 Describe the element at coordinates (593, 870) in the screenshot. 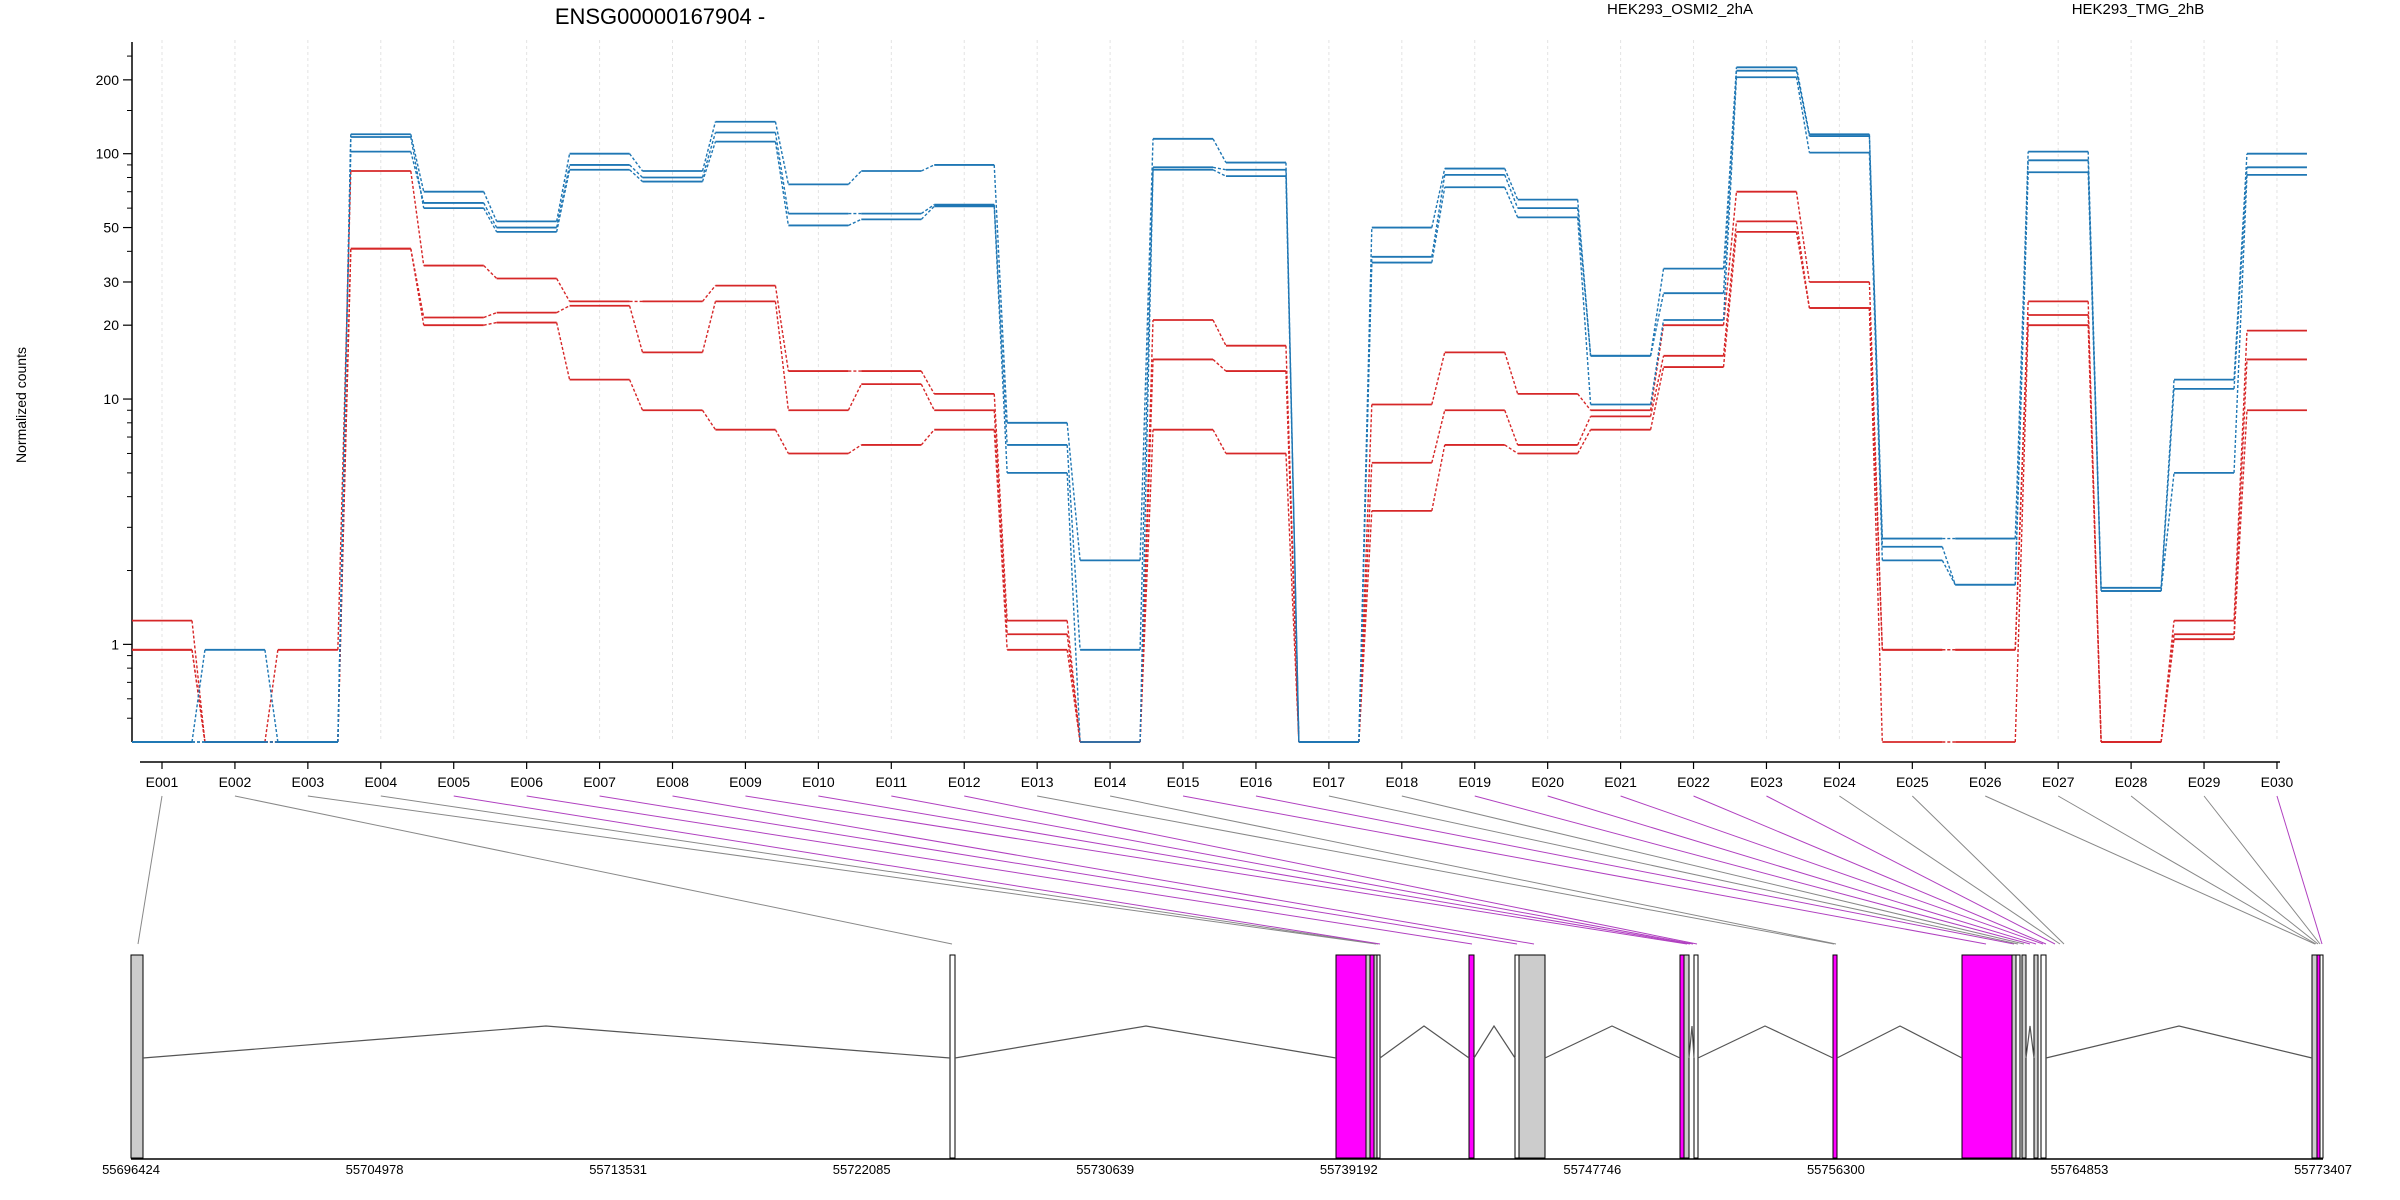

I see `connector-e002` at that location.